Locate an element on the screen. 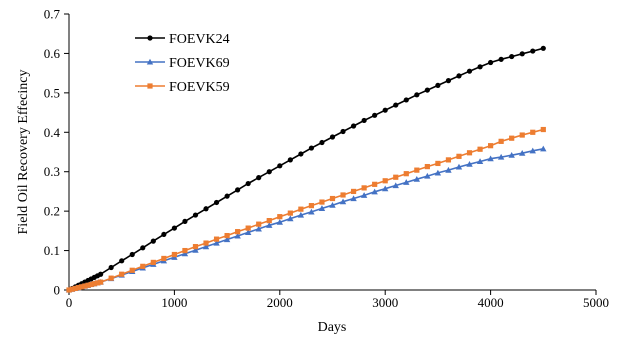  legend: FOEVK24 FOEVK69 FOEVK59 is located at coordinates (182, 63).